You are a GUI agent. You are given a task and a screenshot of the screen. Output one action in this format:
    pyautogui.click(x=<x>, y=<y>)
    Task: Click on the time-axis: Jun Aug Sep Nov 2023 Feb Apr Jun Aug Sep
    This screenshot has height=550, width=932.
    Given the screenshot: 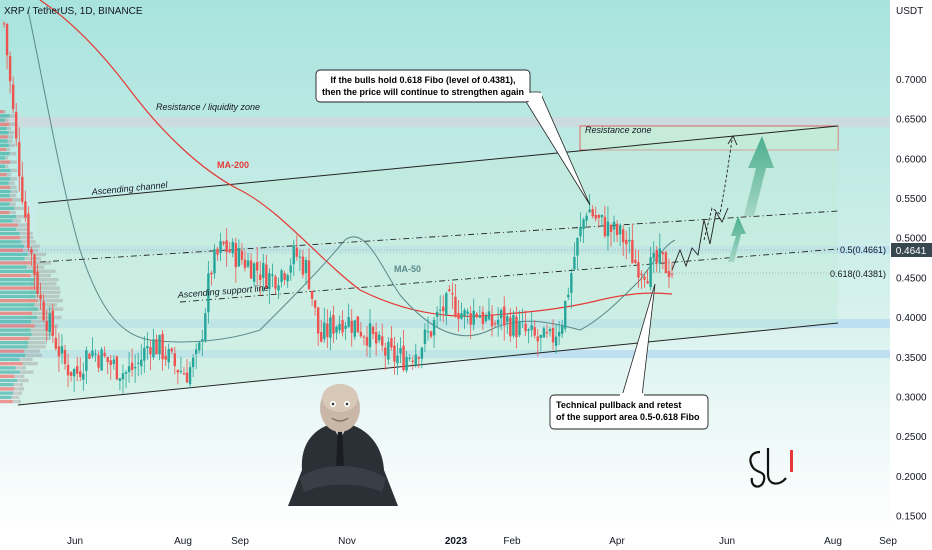 What is the action you would take?
    pyautogui.click(x=482, y=541)
    